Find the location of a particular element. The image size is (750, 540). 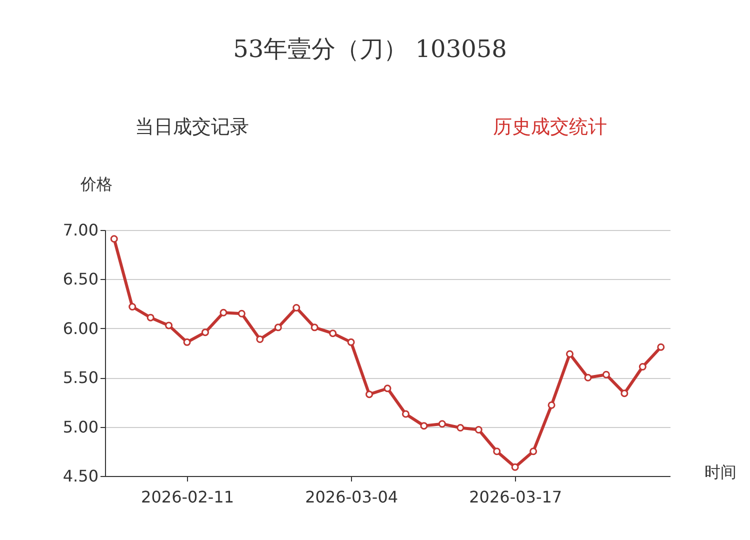

text: 当日成交记录 is located at coordinates (192, 127).